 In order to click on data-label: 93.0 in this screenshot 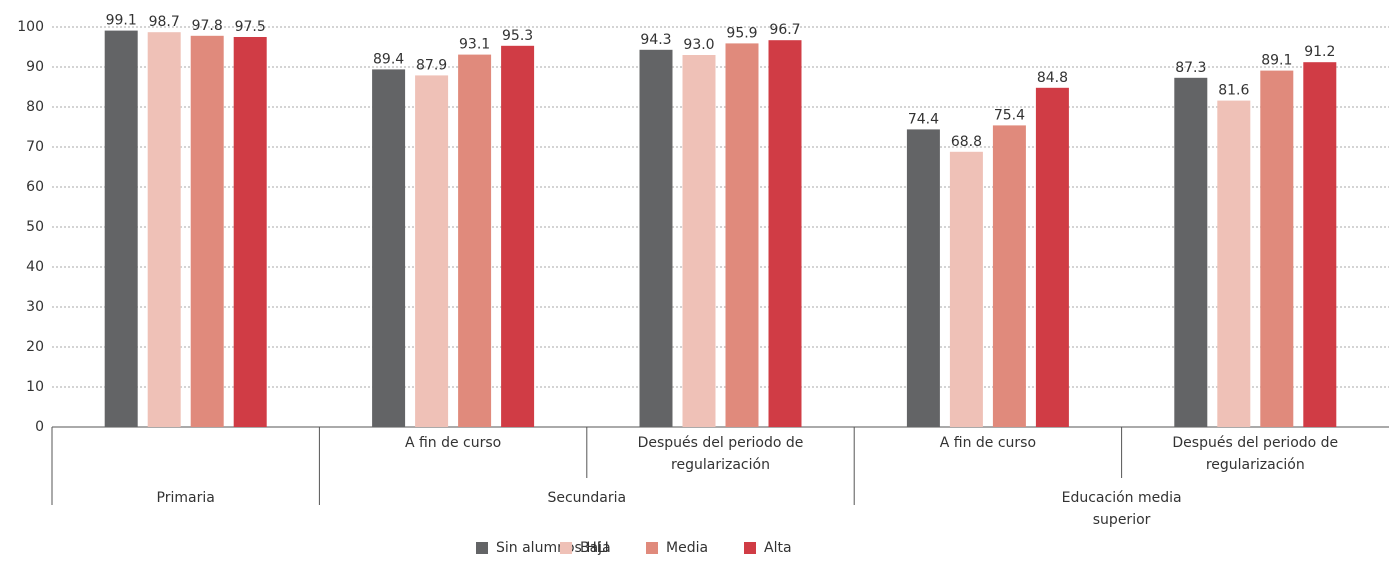, I will do `click(698, 45)`.